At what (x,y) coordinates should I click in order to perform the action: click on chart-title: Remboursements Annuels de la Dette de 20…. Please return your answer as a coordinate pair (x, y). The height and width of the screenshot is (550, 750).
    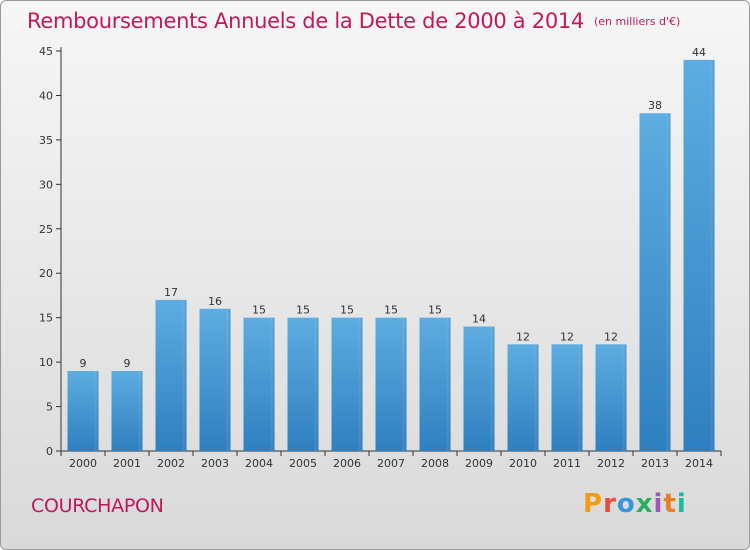
    Looking at the image, I should click on (353, 21).